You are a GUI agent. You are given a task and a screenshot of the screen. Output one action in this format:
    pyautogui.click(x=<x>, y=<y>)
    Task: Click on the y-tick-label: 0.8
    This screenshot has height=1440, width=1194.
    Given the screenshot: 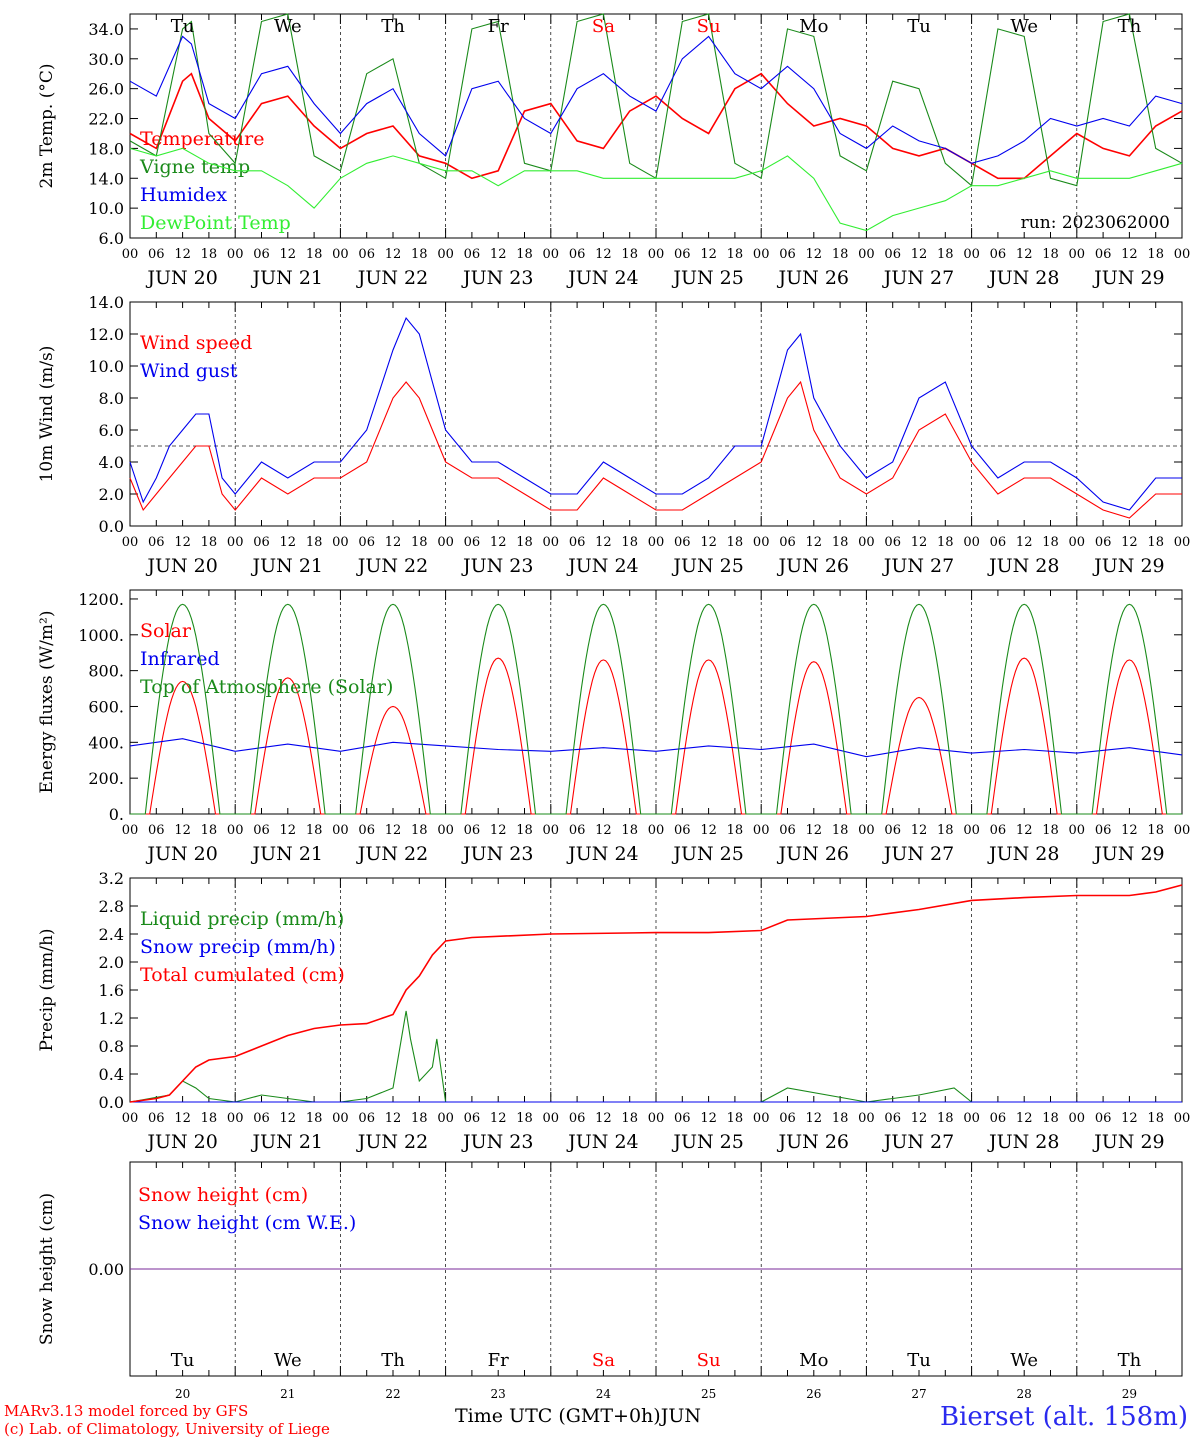 What is the action you would take?
    pyautogui.click(x=111, y=1046)
    